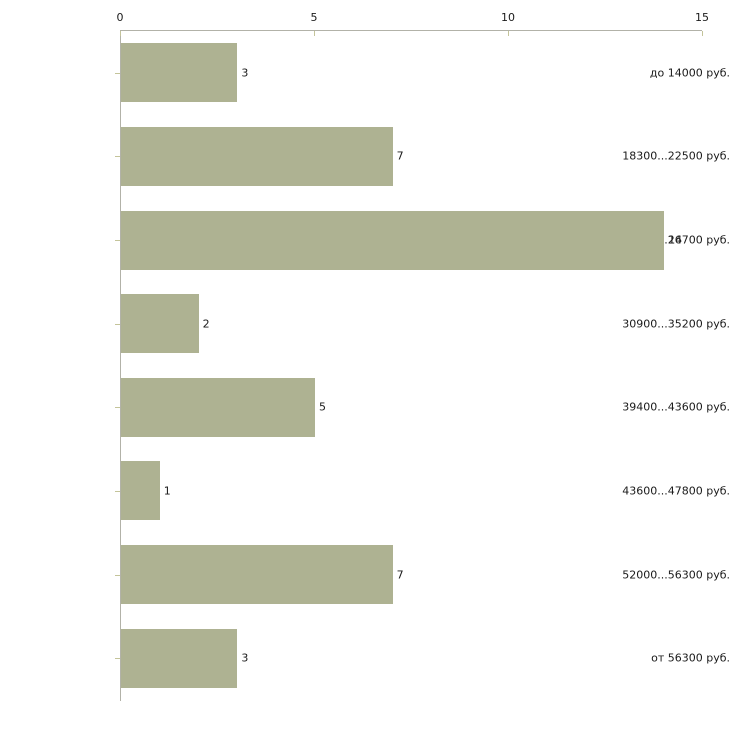  What do you see at coordinates (120, 365) in the screenshot?
I see `y-axis-line` at bounding box center [120, 365].